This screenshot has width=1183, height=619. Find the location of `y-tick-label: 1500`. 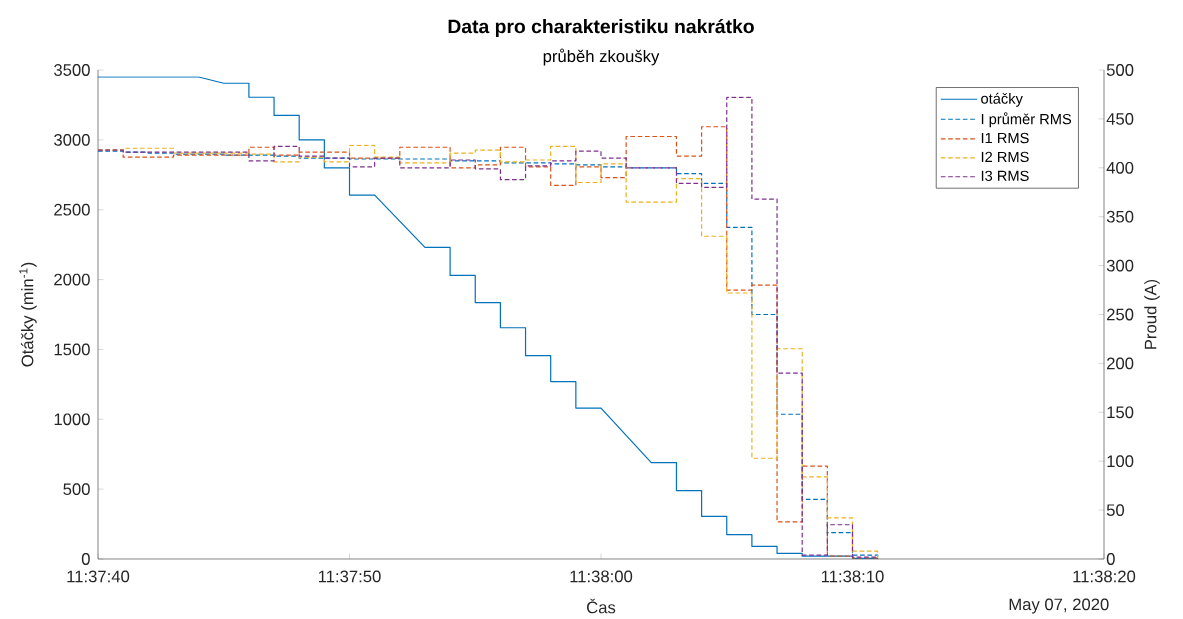

y-tick-label: 1500 is located at coordinates (72, 349).